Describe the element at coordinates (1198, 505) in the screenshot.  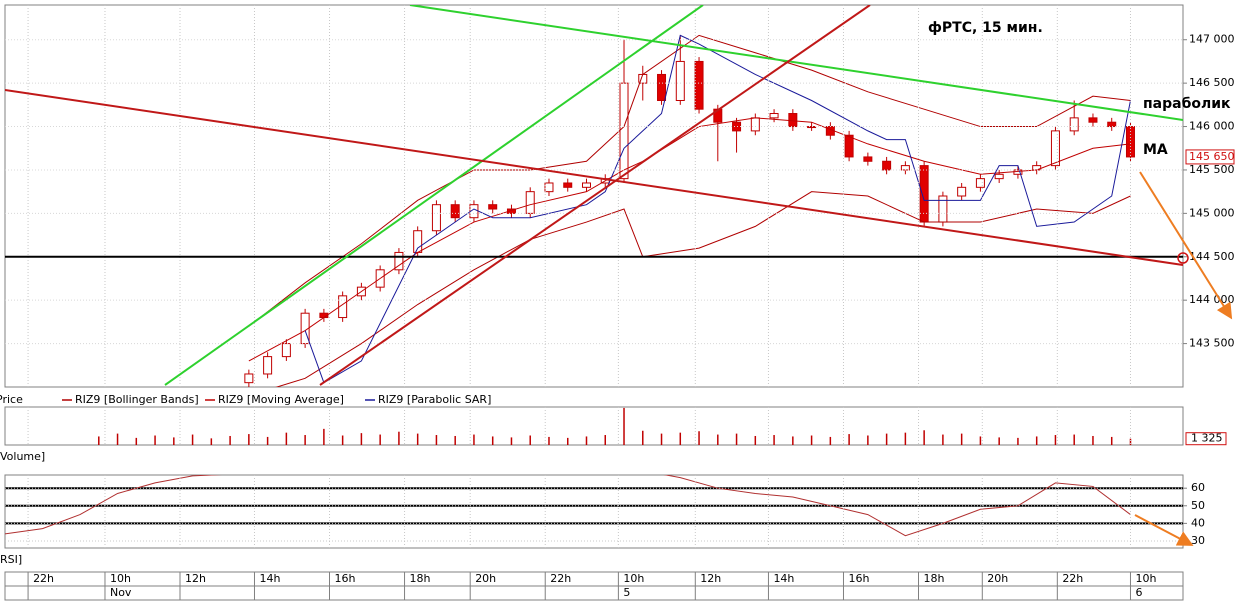
I see `rsi-tick-label: 50` at that location.